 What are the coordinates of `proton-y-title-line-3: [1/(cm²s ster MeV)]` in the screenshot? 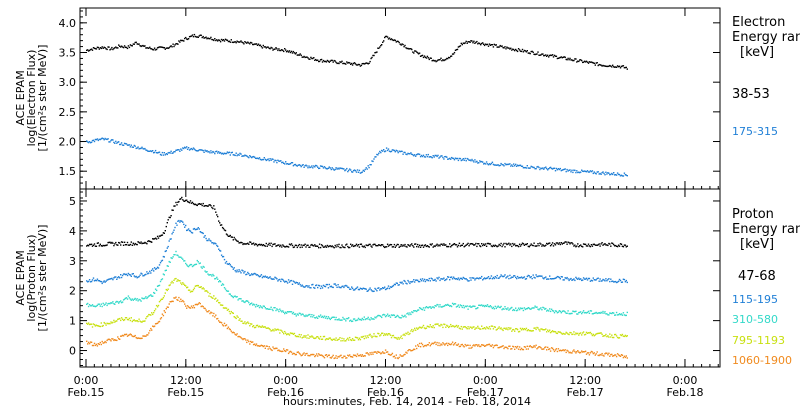 It's located at (42, 278).